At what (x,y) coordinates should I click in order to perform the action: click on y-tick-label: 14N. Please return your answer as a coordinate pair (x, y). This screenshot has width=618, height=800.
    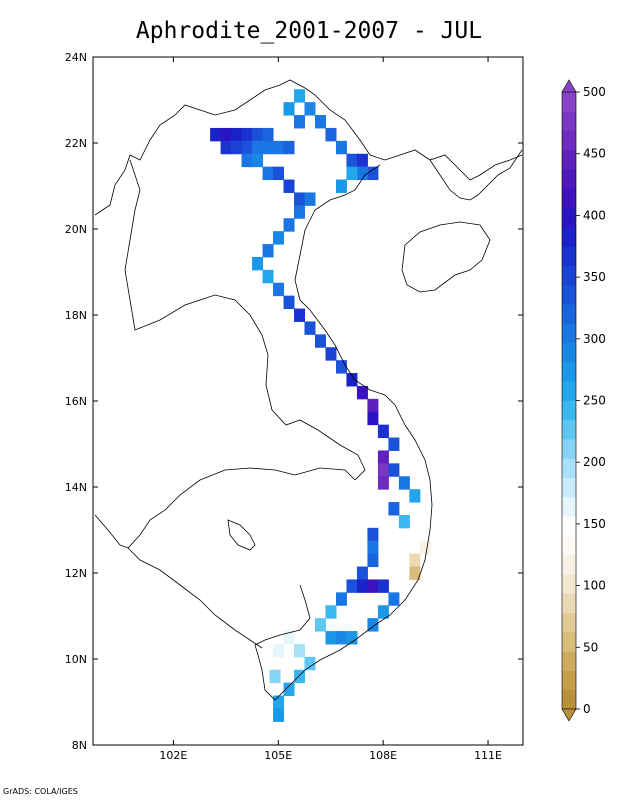
    Looking at the image, I should click on (76, 487).